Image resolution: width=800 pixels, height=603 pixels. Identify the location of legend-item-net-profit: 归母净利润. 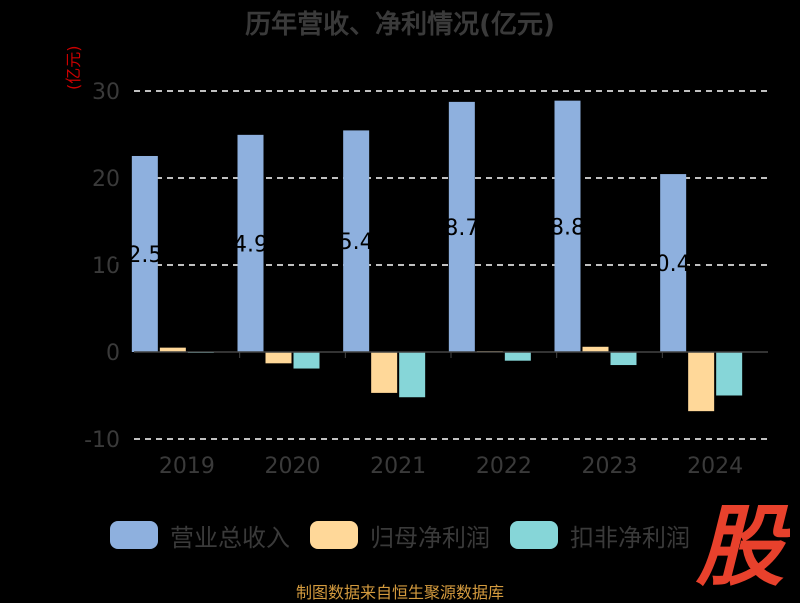
(400, 535).